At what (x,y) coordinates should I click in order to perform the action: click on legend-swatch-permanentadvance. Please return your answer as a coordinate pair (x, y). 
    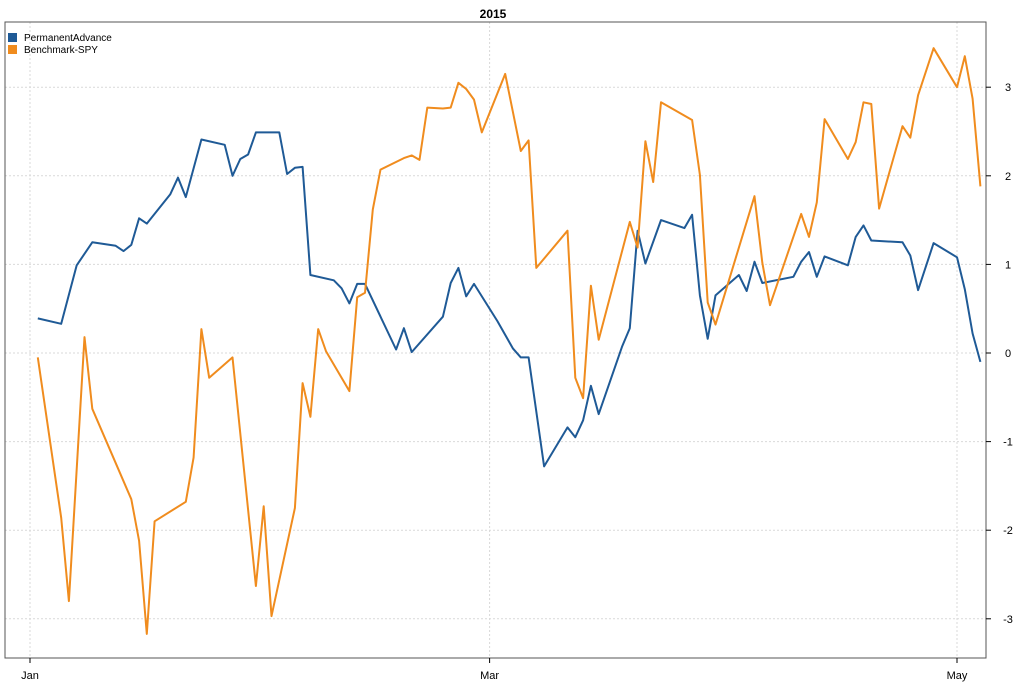
    Looking at the image, I should click on (12, 37).